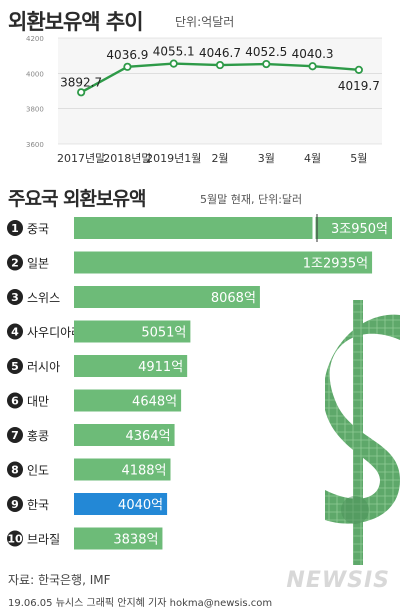  Describe the element at coordinates (38, 229) in the screenshot. I see `country-label: 중국` at that location.